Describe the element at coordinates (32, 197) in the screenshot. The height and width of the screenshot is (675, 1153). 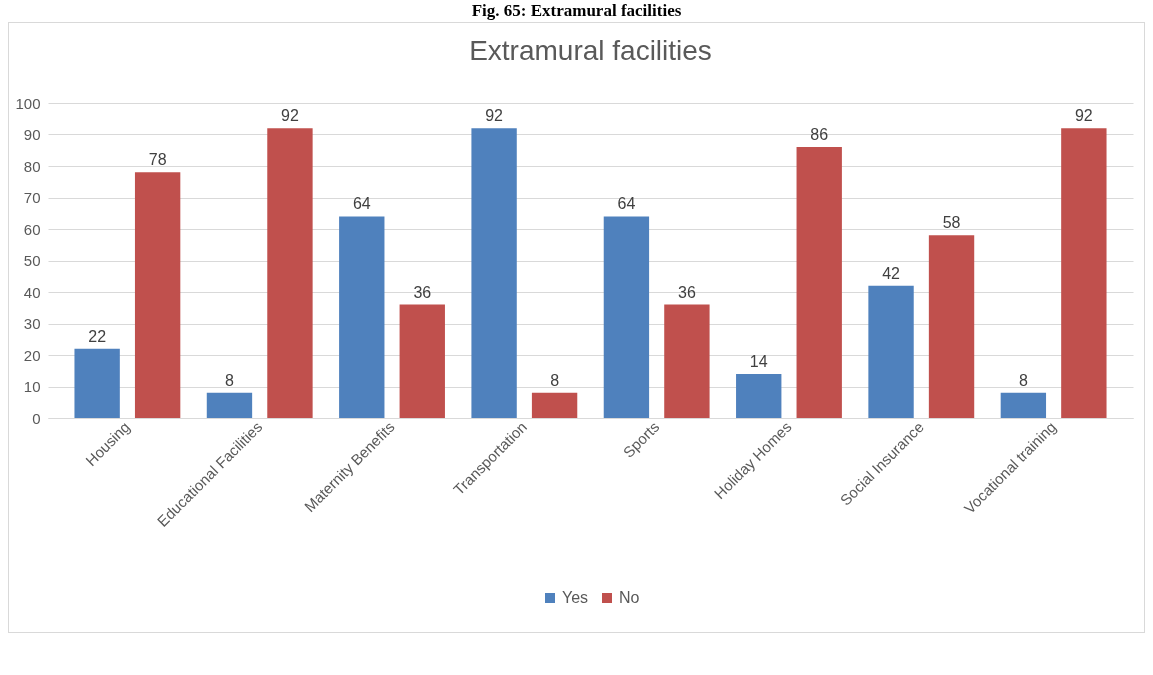
I see `y-tick-label: 70` at that location.